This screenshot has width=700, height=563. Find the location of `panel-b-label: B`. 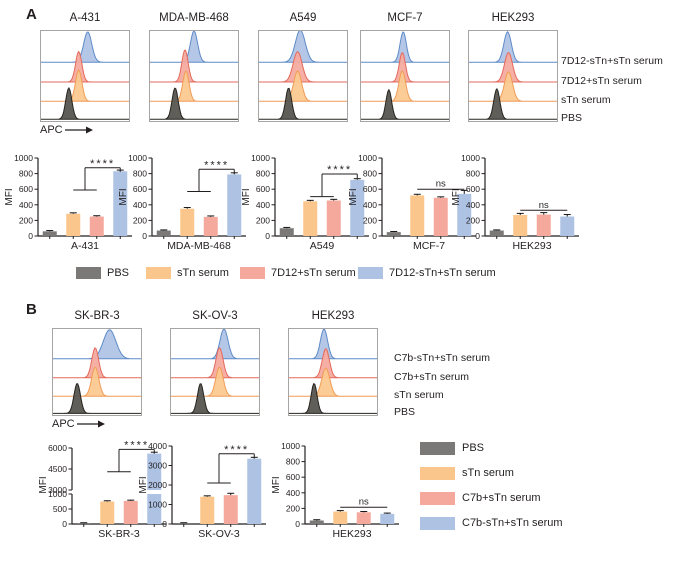

panel-b-label: B is located at coordinates (32, 309).